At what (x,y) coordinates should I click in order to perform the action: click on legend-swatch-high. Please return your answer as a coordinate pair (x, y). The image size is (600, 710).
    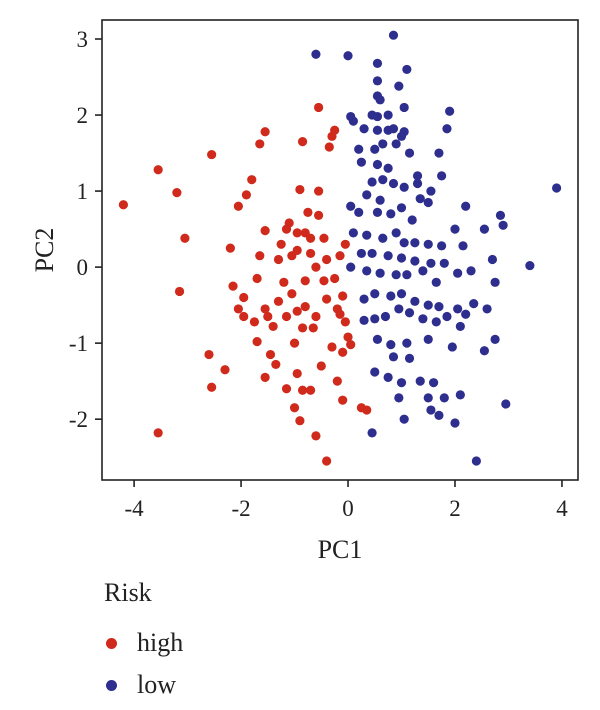
    Looking at the image, I should click on (111, 643).